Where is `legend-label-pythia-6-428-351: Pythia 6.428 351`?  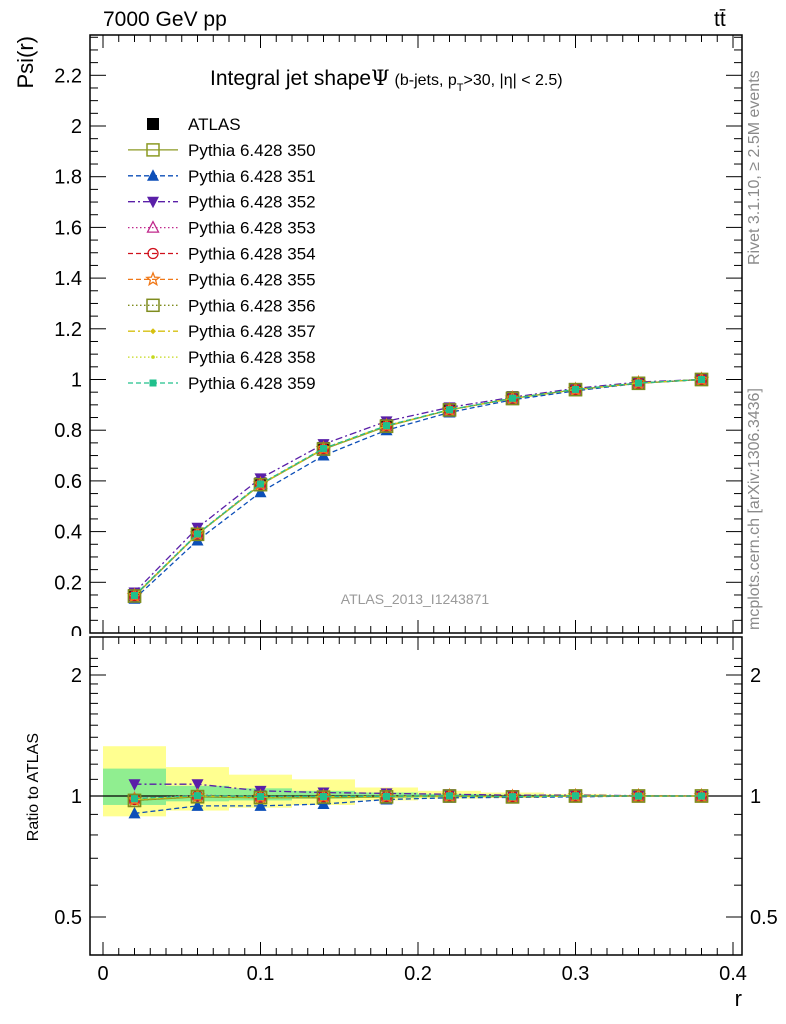 legend-label-pythia-6-428-351: Pythia 6.428 351 is located at coordinates (252, 176).